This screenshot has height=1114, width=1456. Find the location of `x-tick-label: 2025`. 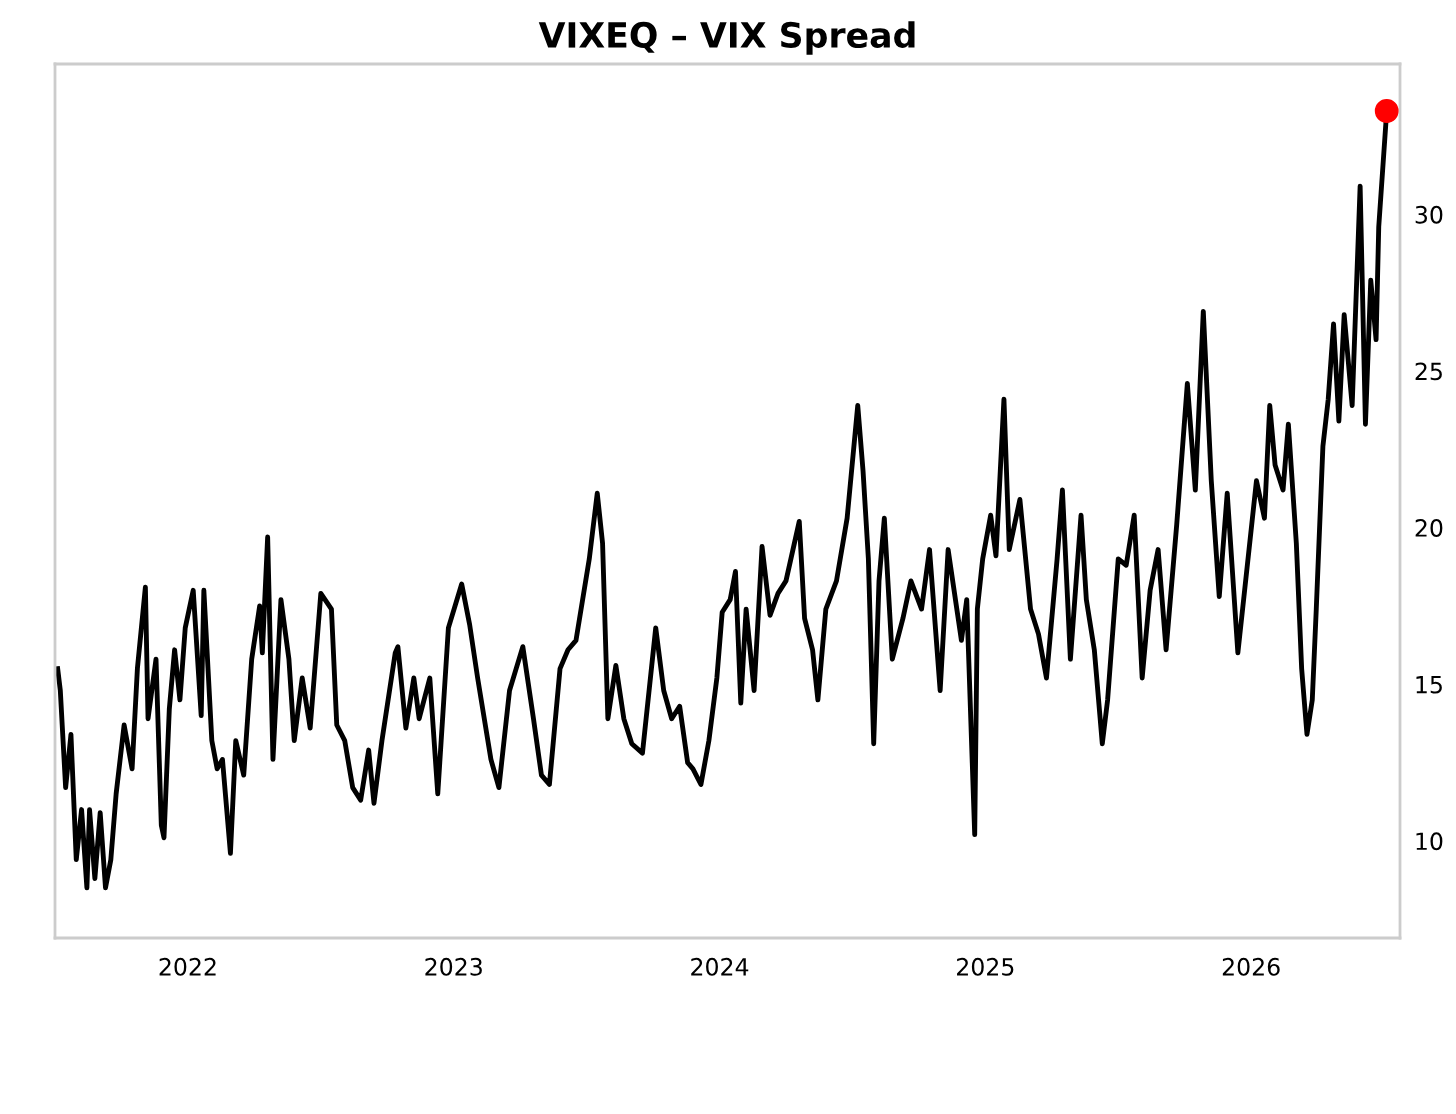

x-tick-label: 2025 is located at coordinates (985, 966).